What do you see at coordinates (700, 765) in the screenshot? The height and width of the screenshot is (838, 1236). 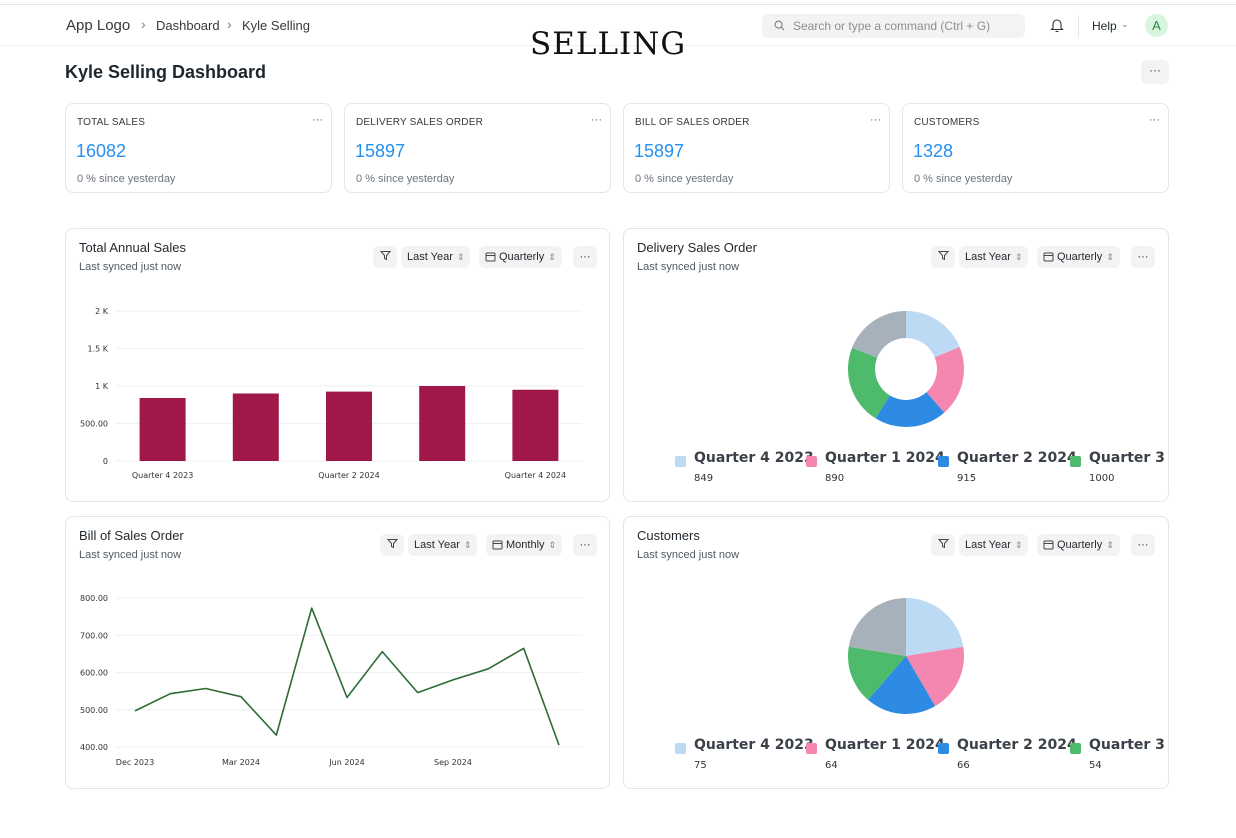 I see `legend-value: 75` at bounding box center [700, 765].